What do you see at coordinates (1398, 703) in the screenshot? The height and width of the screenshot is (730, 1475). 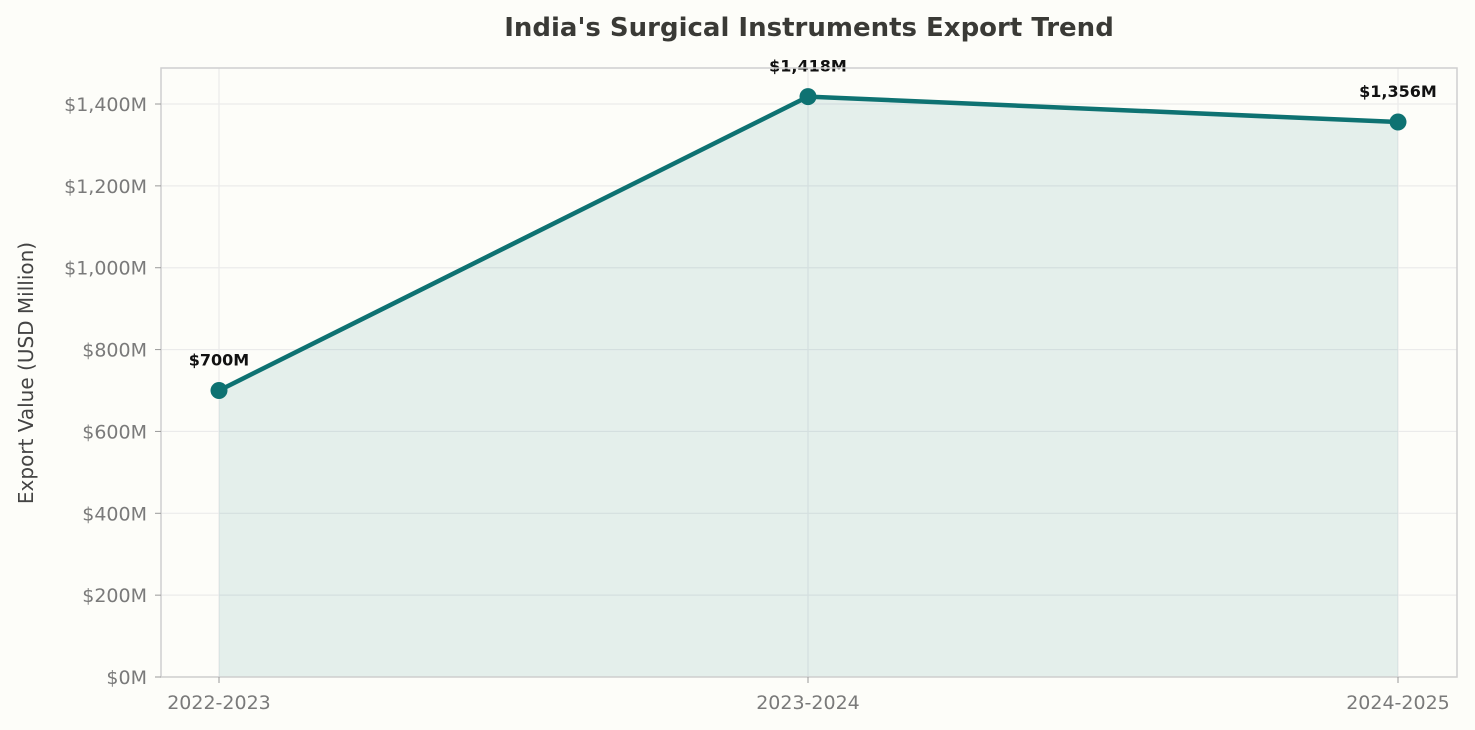 I see `x-tick-label: 2024-2025` at bounding box center [1398, 703].